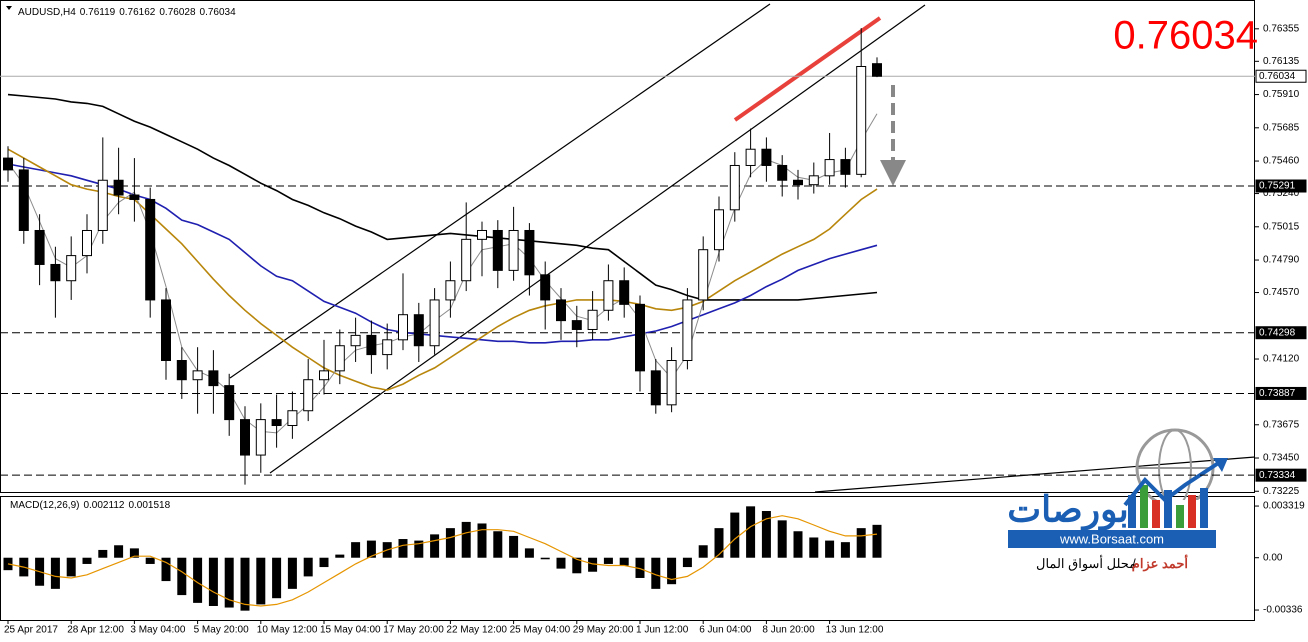  Describe the element at coordinates (1220, 465) in the screenshot. I see `icon-arrow` at that location.